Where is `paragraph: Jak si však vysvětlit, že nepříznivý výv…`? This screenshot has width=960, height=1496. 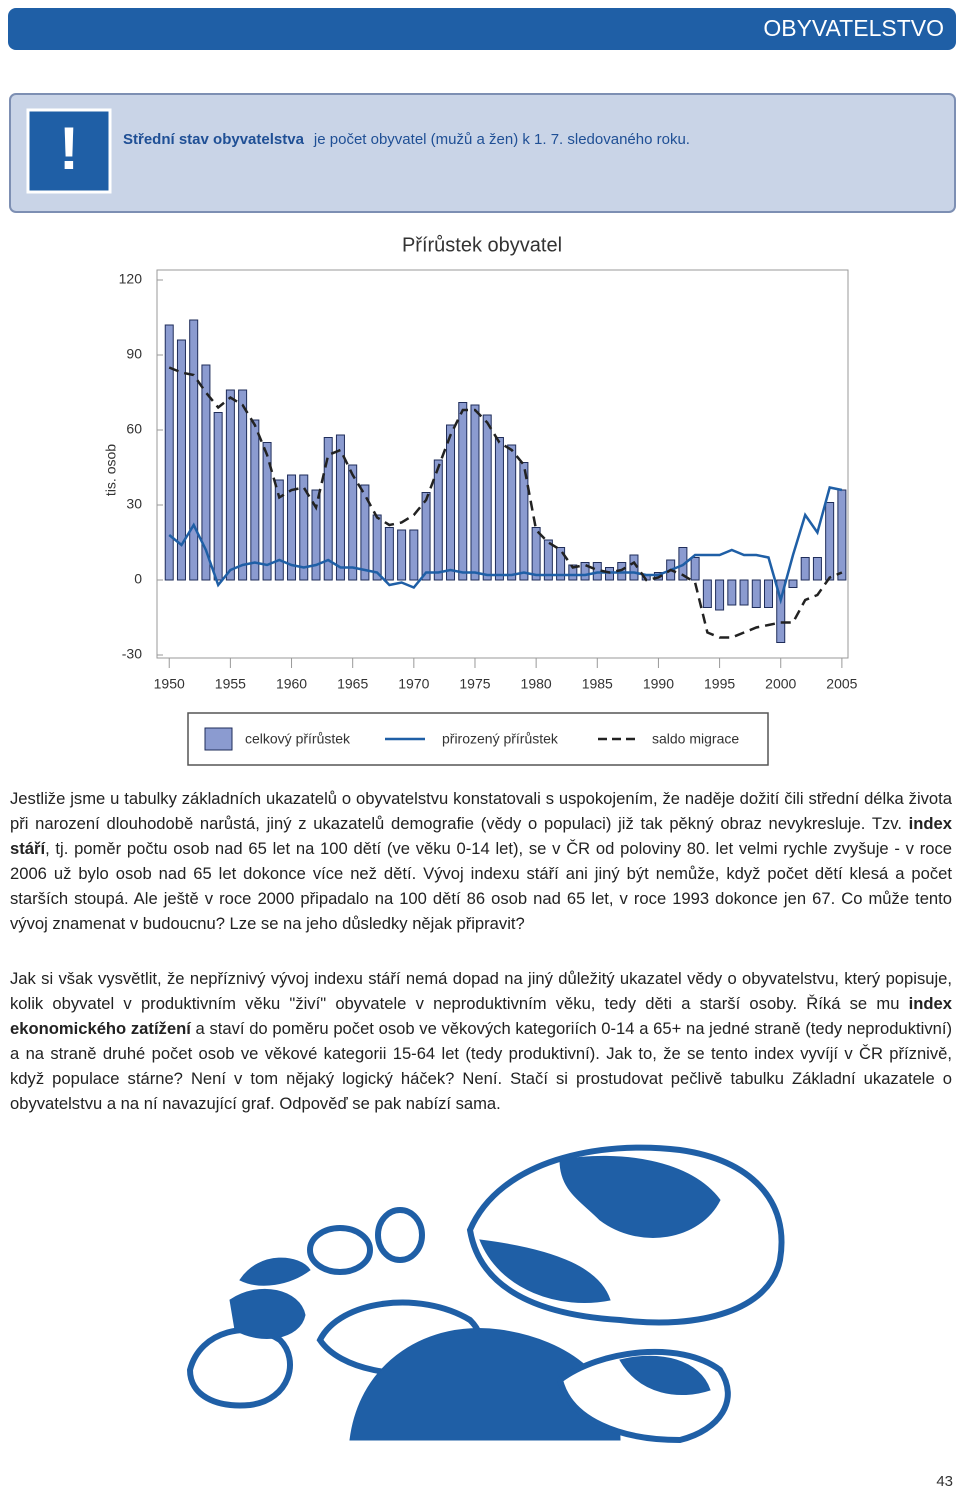
paragraph: Jak si však vysvětlit, že nepříznivý výv… is located at coordinates (481, 1041).